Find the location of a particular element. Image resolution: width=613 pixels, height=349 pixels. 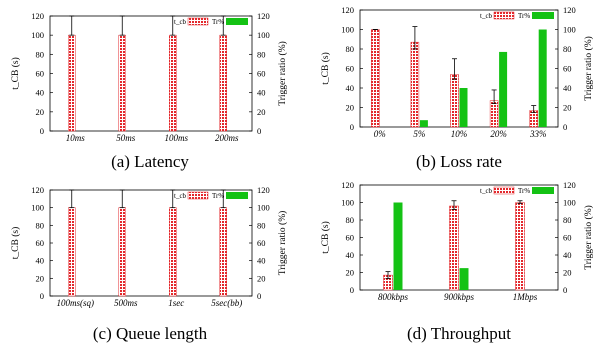

caption-queue-length: (c) Queue length is located at coordinates (150, 333).